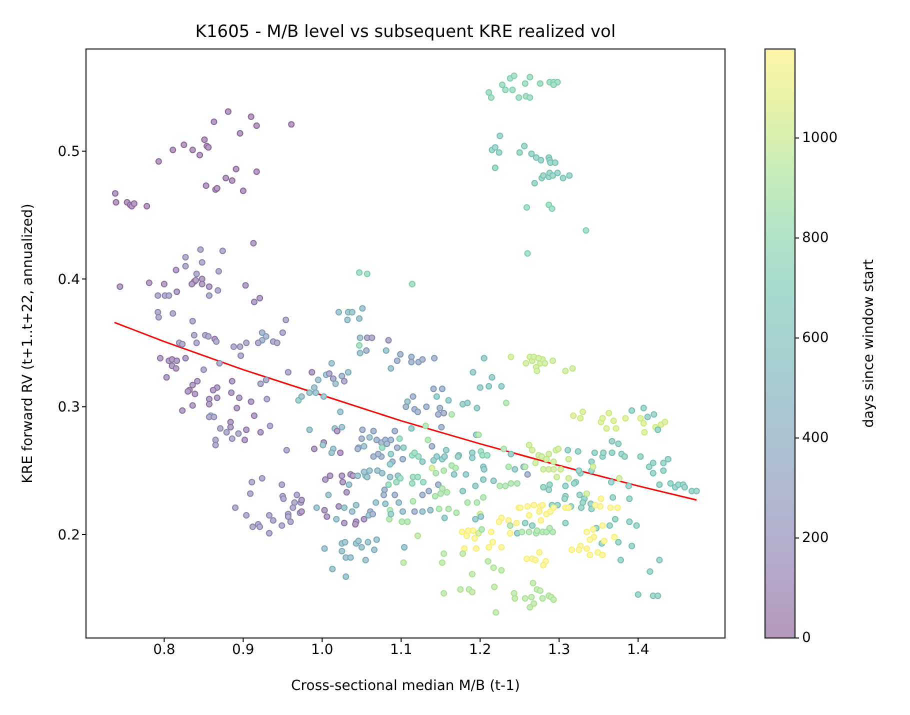 Image resolution: width=910 pixels, height=715 pixels. Describe the element at coordinates (69, 280) in the screenshot. I see `y-tick-label: 0.4` at that location.